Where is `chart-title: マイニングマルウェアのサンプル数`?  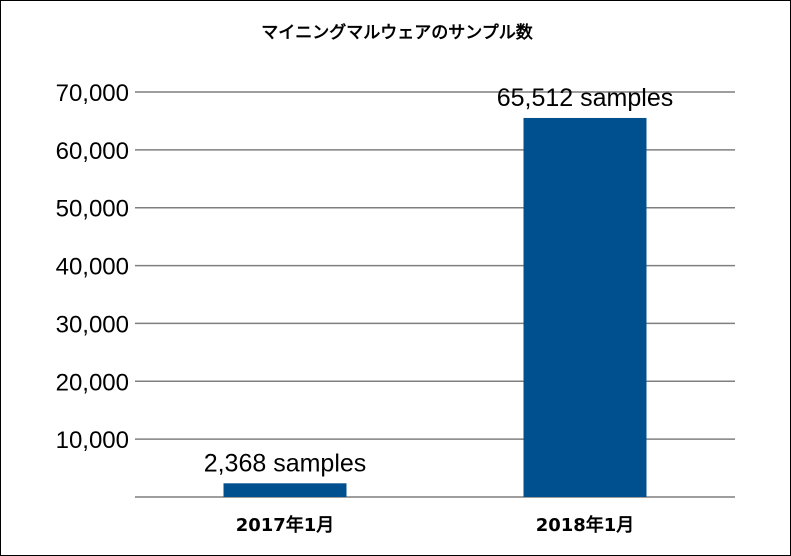 chart-title: マイニングマルウェアのサンプル数 is located at coordinates (397, 32).